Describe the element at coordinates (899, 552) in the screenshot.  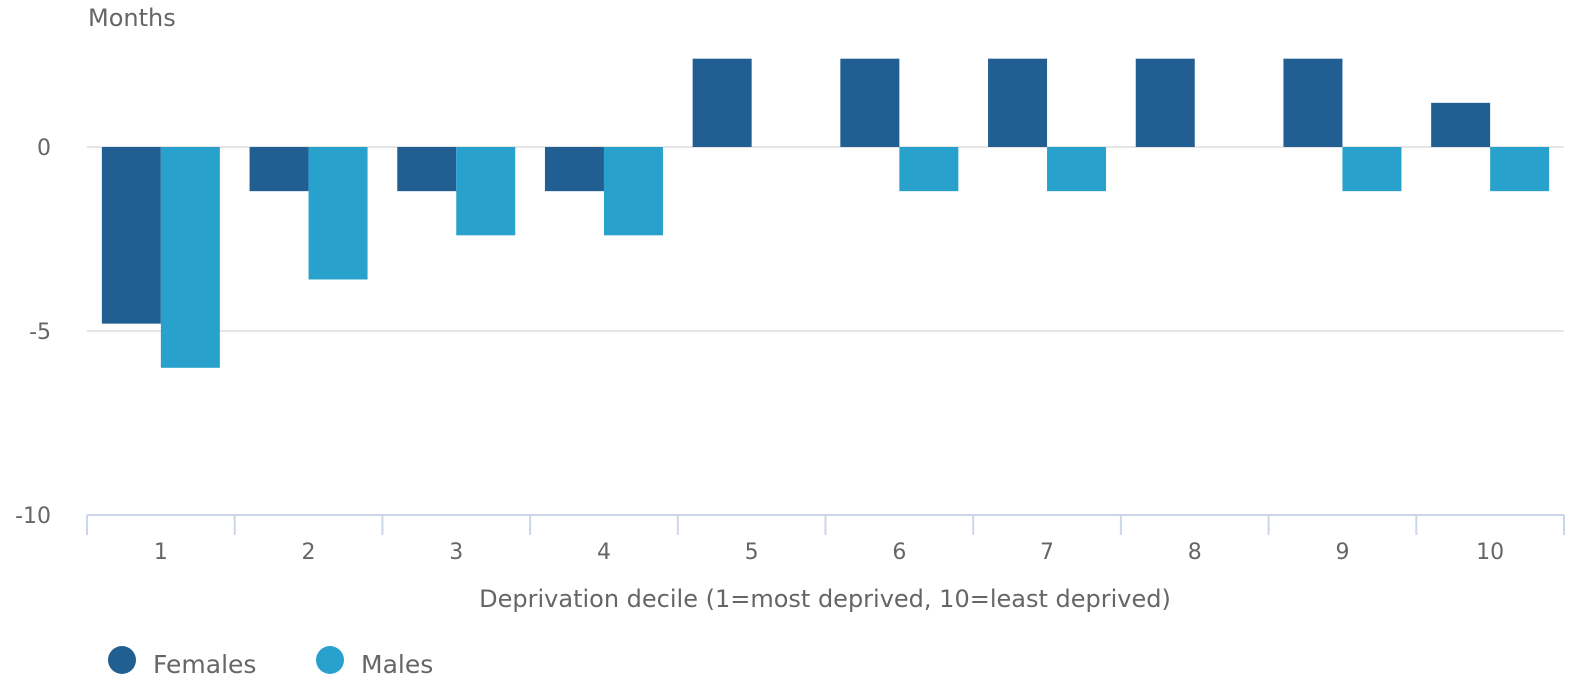
I see `x-tick-label: 6` at that location.